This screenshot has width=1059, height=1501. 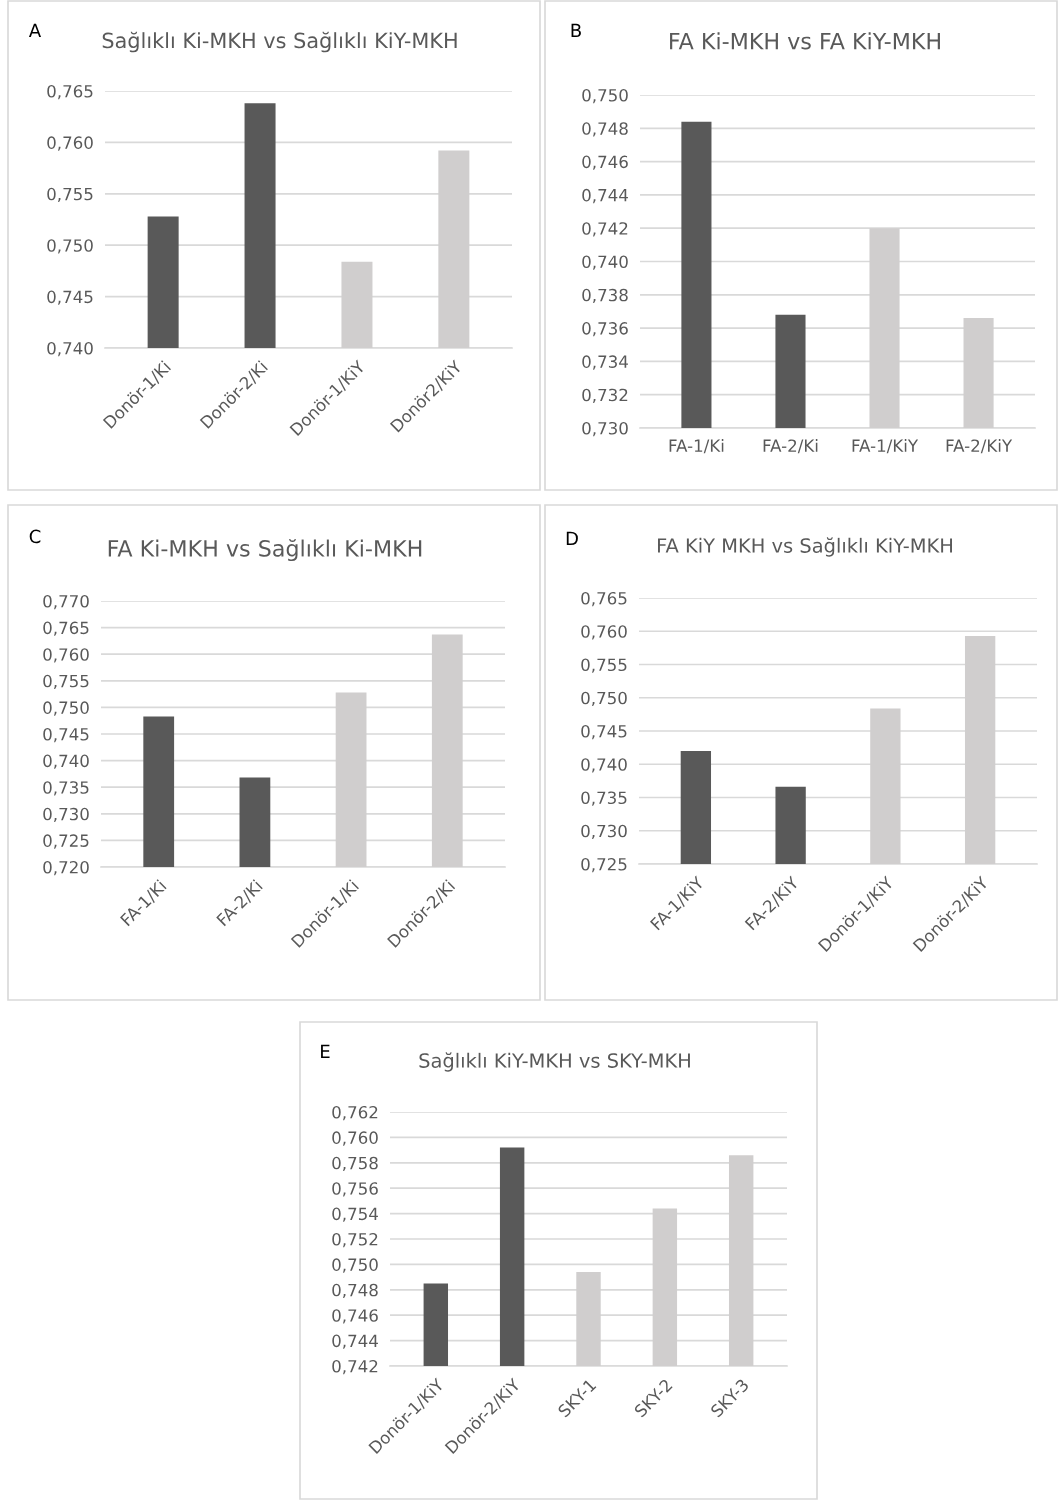 I want to click on y-tick-label: 0,732, so click(x=605, y=395).